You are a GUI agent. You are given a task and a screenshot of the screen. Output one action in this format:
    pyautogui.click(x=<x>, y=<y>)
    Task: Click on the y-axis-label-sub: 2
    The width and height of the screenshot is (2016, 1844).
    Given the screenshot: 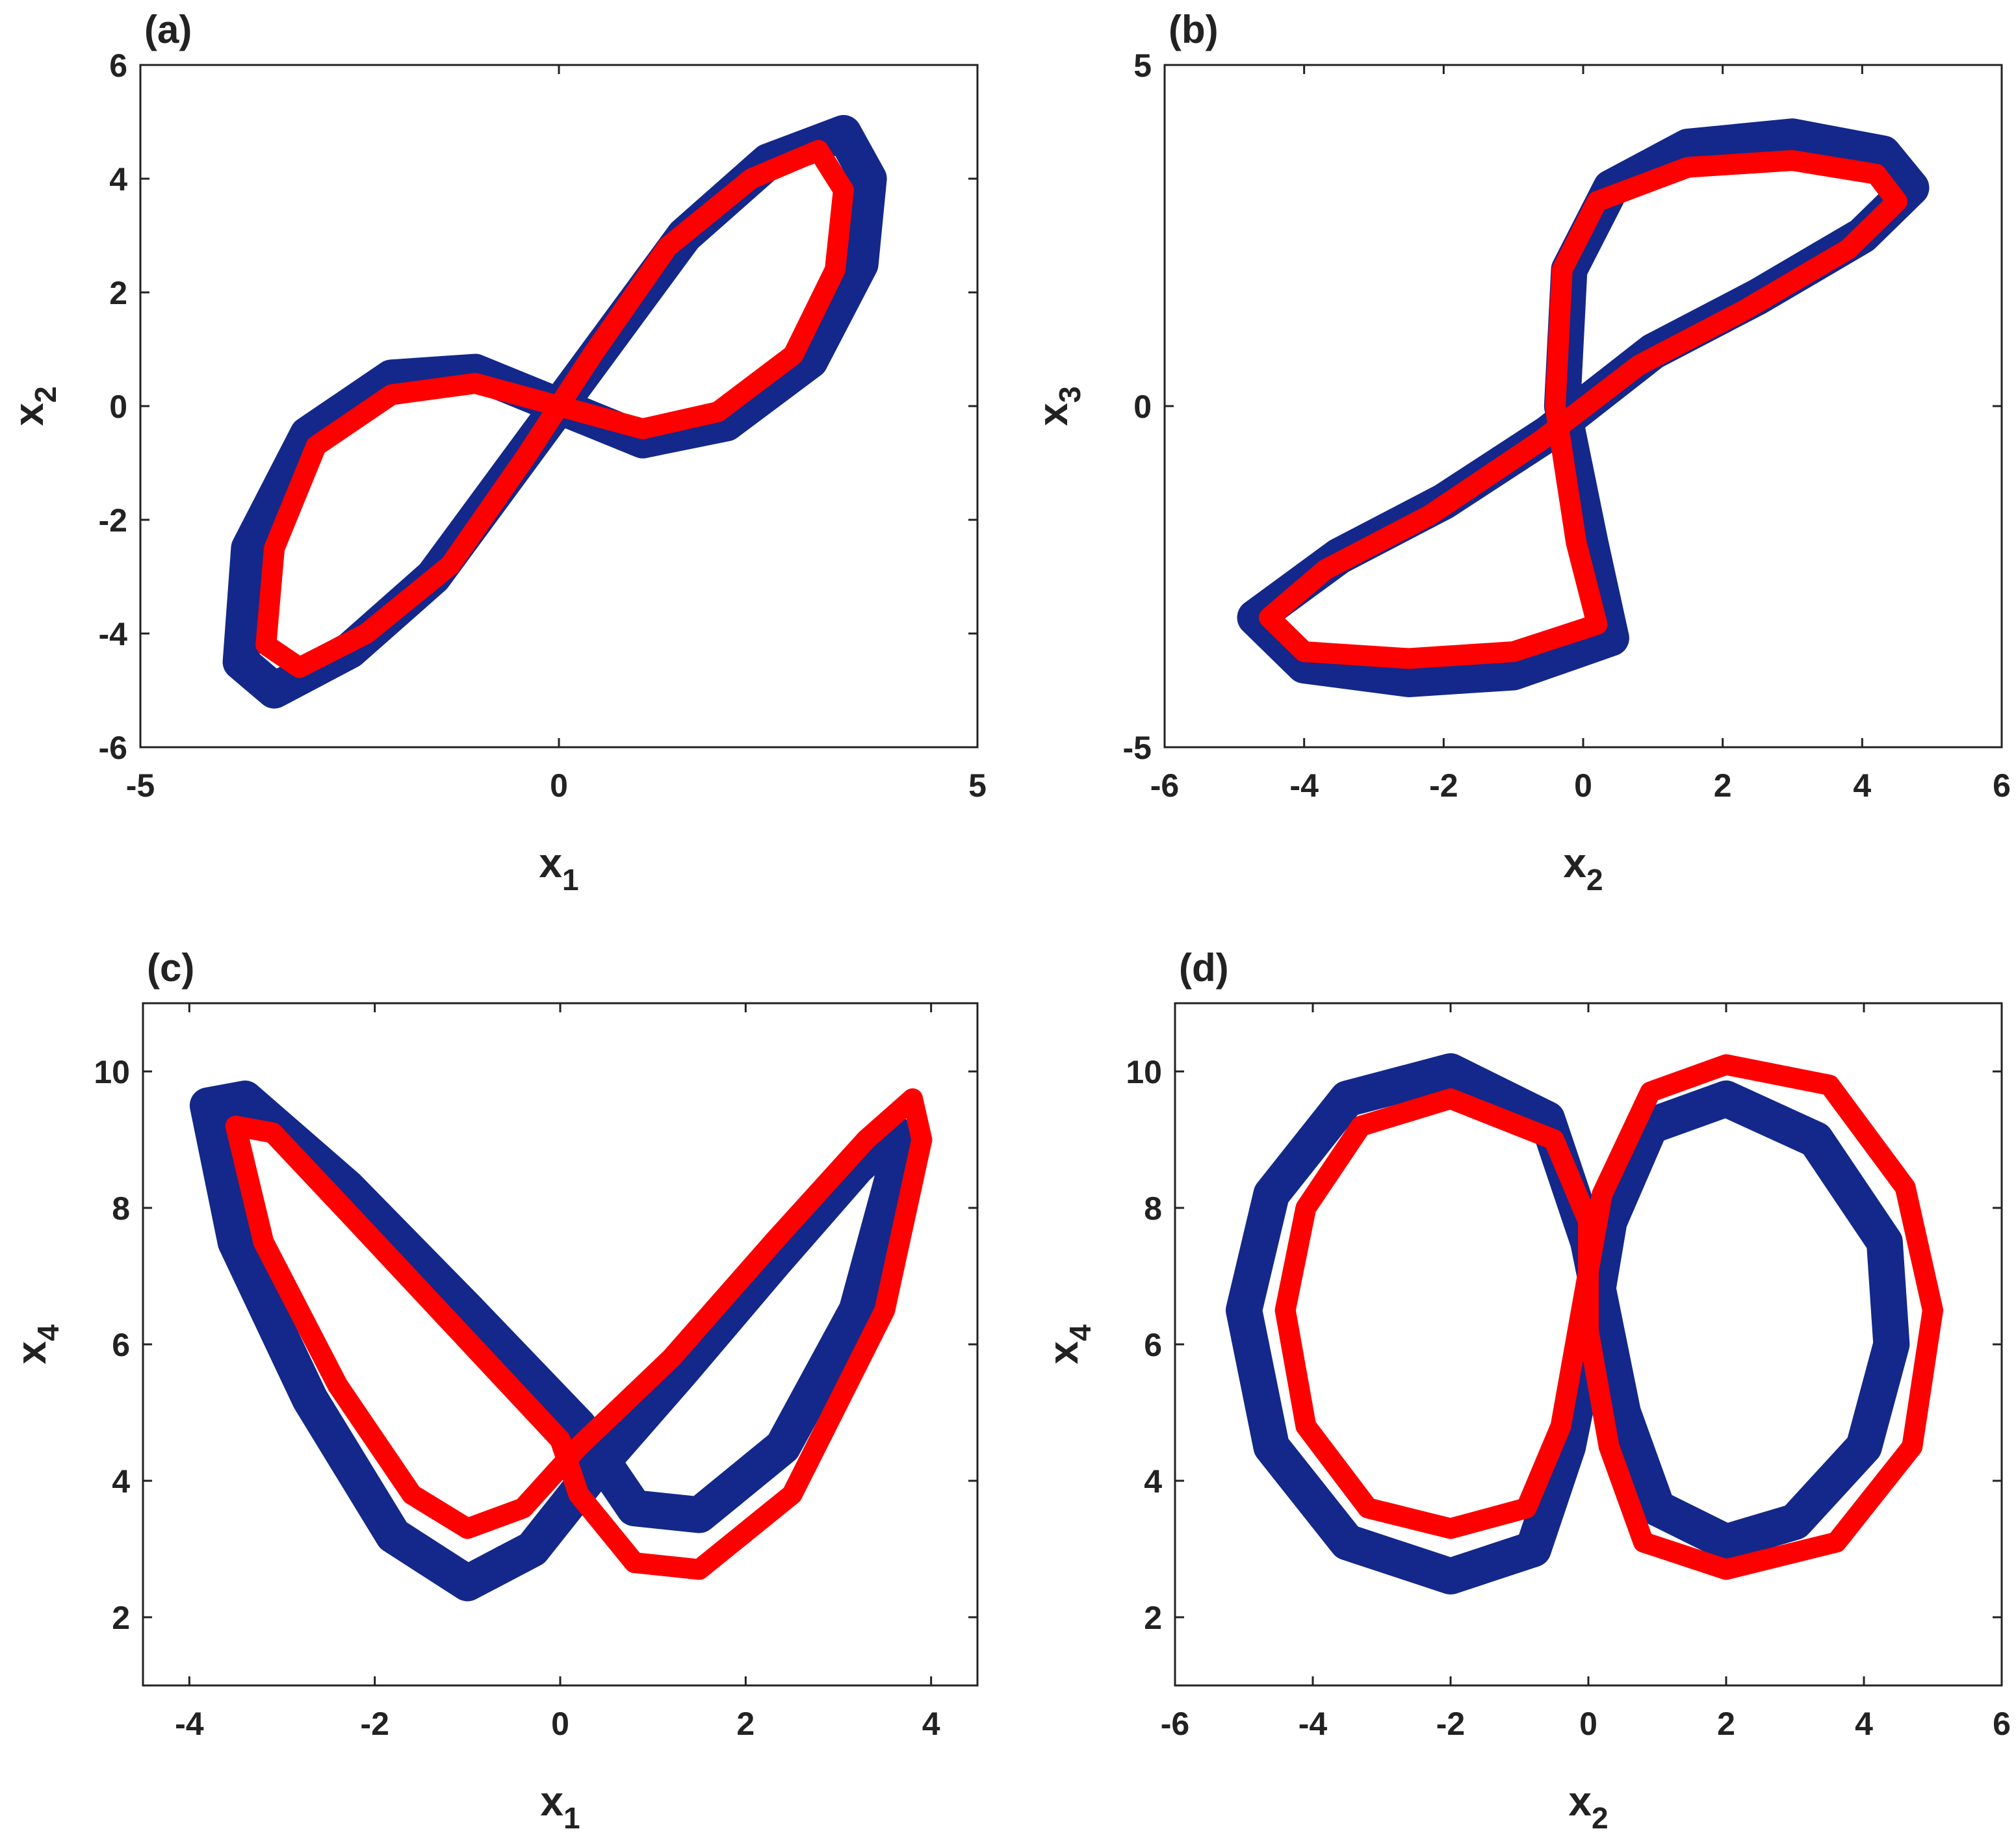 What is the action you would take?
    pyautogui.click(x=45, y=394)
    